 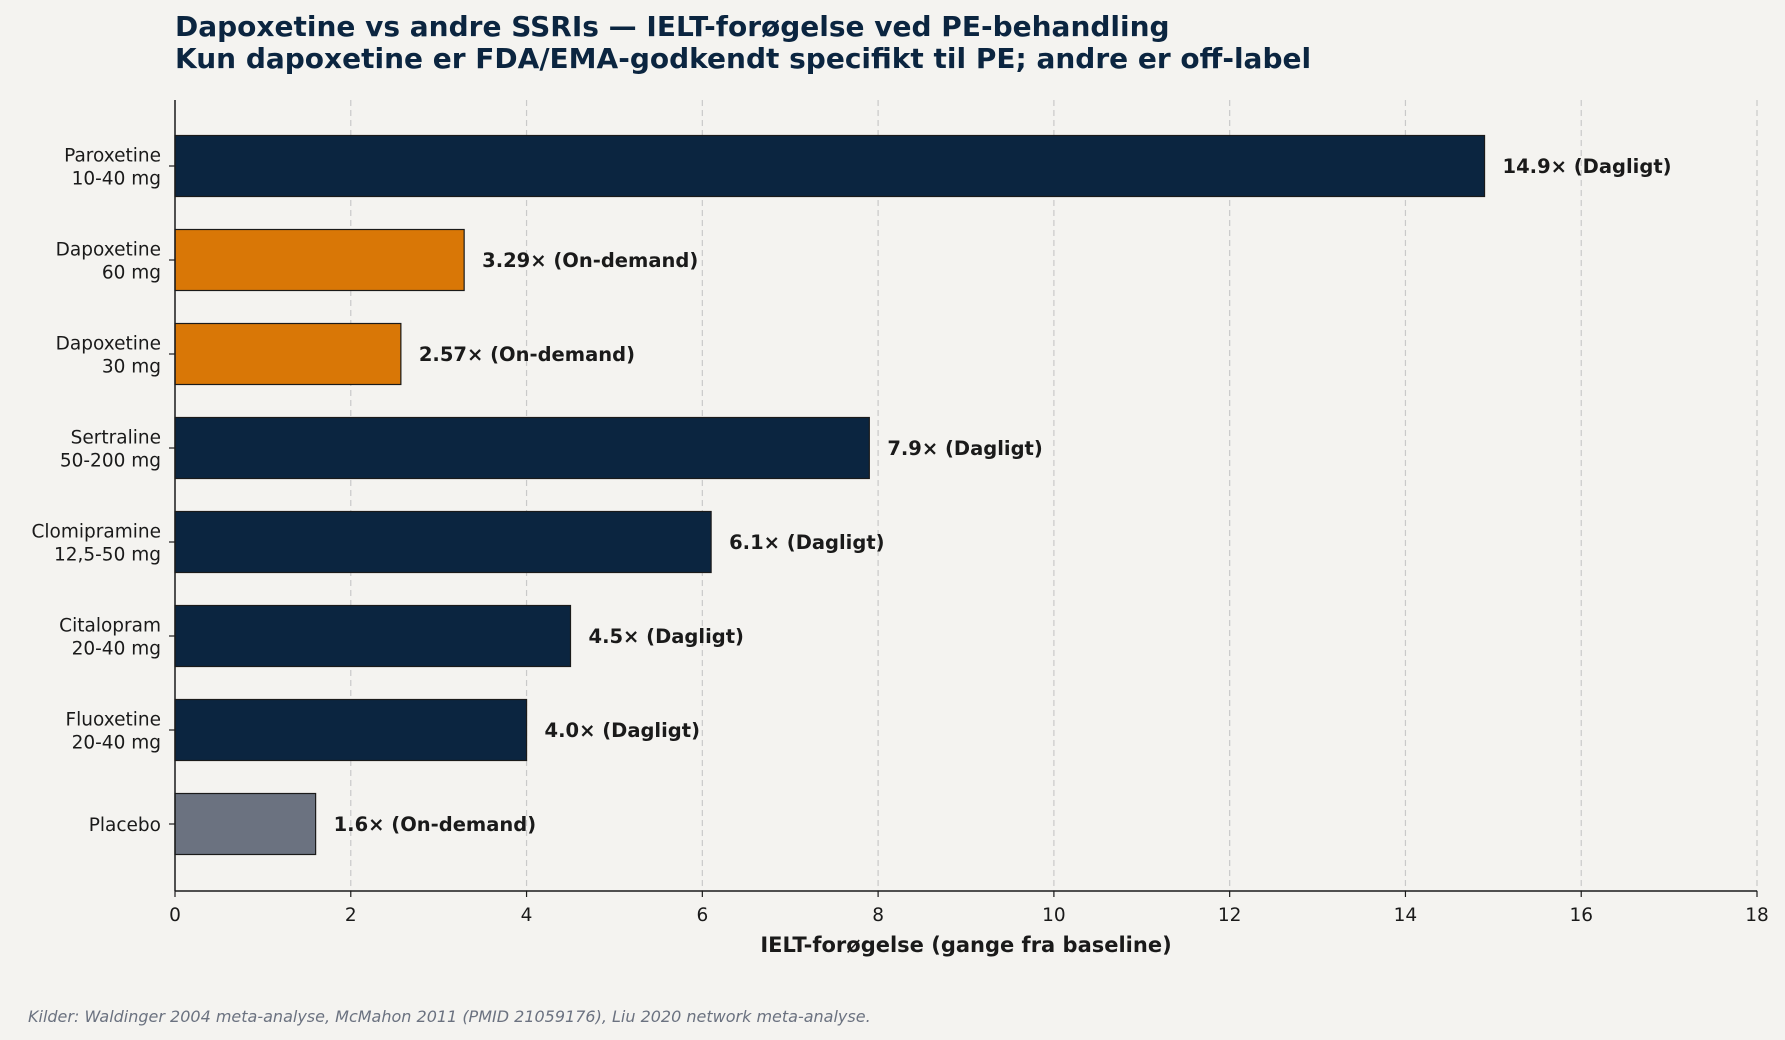 I want to click on x-tick-label: 6, so click(x=702, y=915).